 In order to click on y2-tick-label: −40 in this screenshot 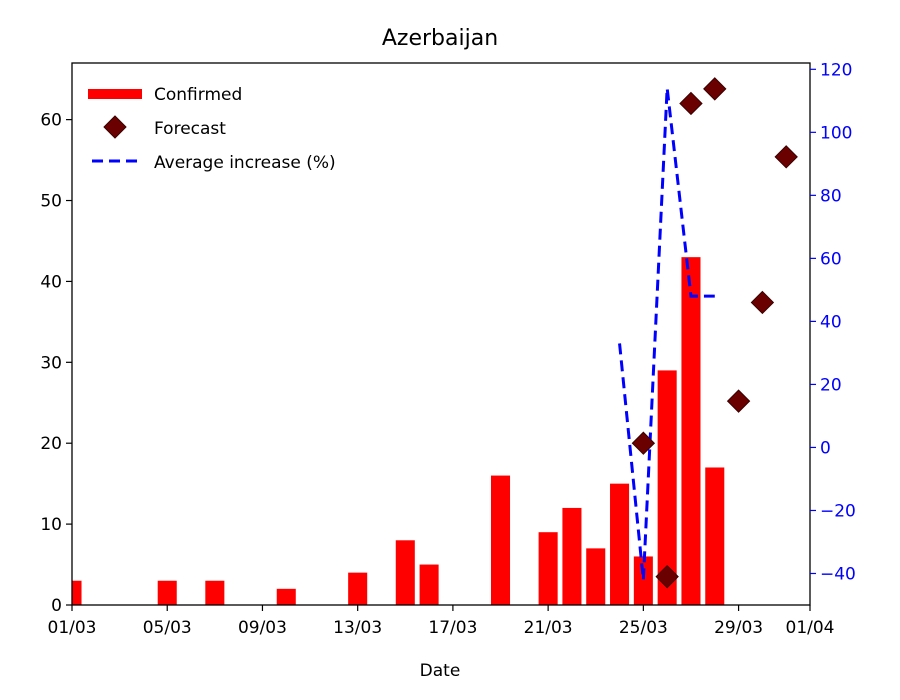, I will do `click(838, 574)`.